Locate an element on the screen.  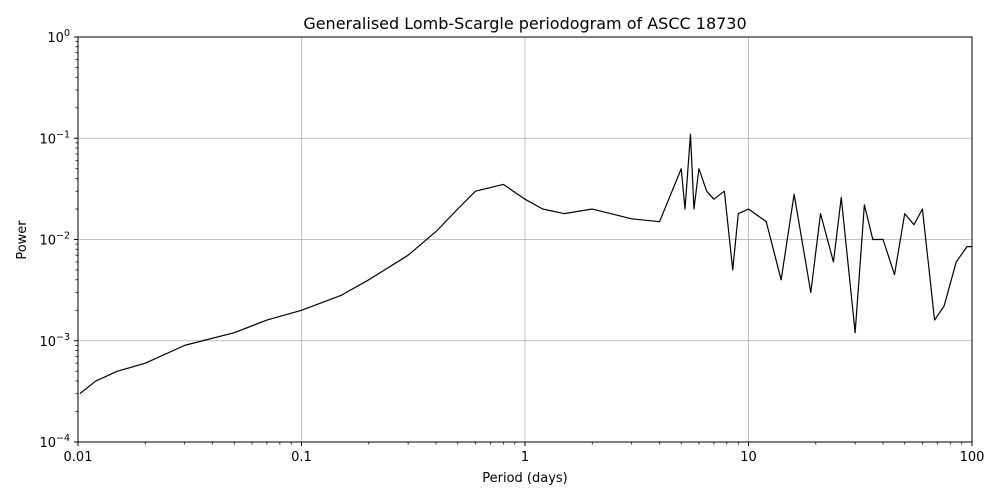
y-axis-ticks: 10⁻⁴ 10⁻³ 10⁻² 10⁻¹ 10⁰ is located at coordinates (58, 239).